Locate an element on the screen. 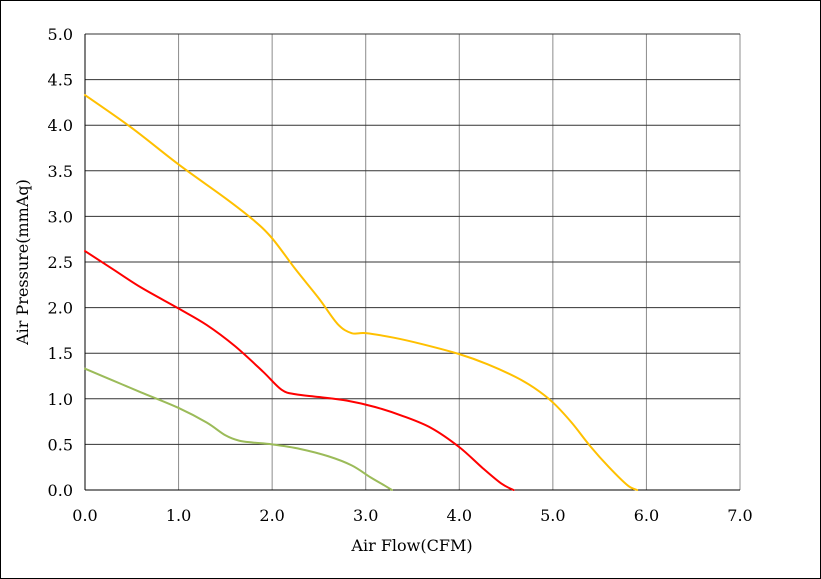 Image resolution: width=821 pixels, height=579 pixels. y-tick-labels: 0.0 0.5 1.0 1.5 2.0 2.5 3.0 3.5 4.0 4.5 5.0 is located at coordinates (60, 262).